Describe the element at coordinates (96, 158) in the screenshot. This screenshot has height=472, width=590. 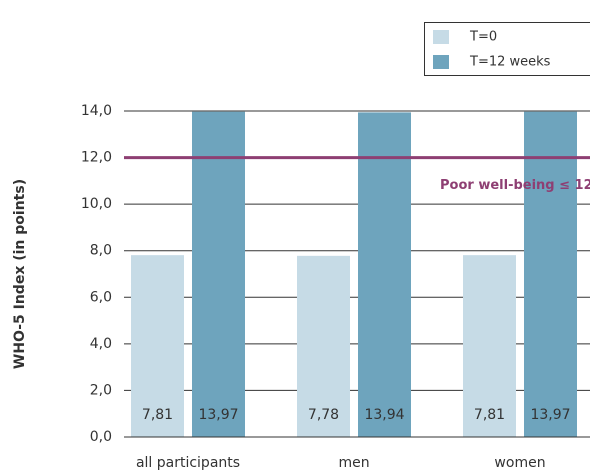
I see `y-tick-label: 12,0` at that location.